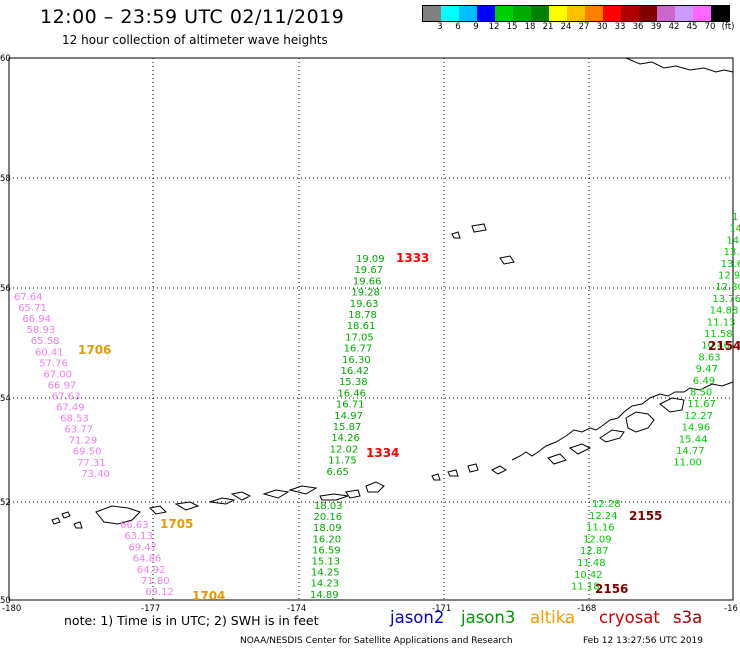 The image size is (740, 650). What do you see at coordinates (728, 27) in the screenshot?
I see `color-scale-label: (ft)` at bounding box center [728, 27].